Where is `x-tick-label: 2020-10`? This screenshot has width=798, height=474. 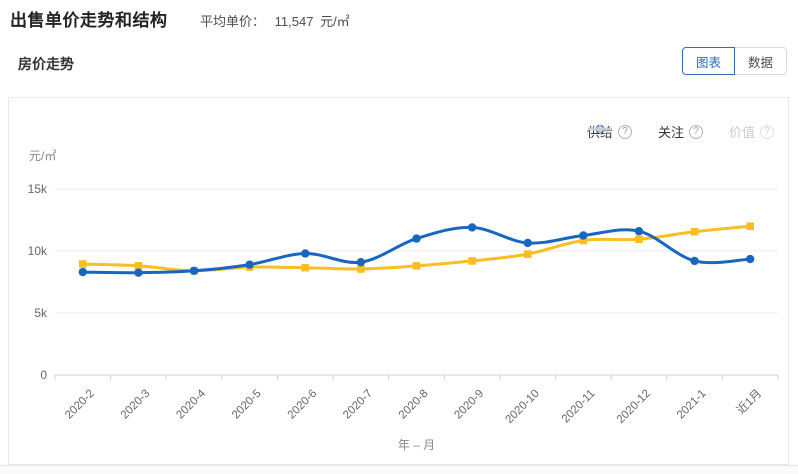
x-tick-label: 2020-10 is located at coordinates (523, 407).